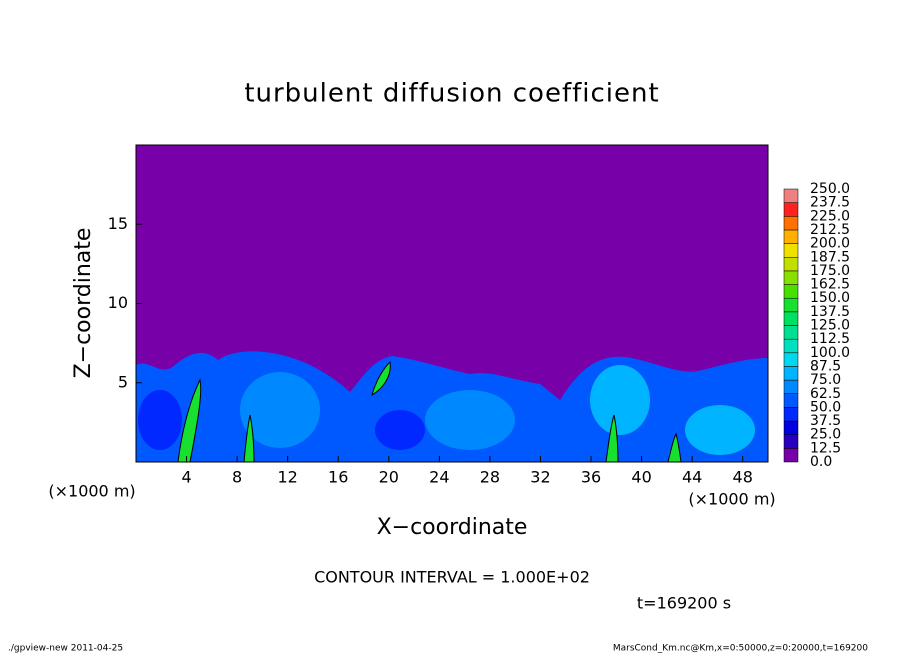 The height and width of the screenshot is (654, 904). What do you see at coordinates (743, 477) in the screenshot?
I see `x-tick-label: 48` at bounding box center [743, 477].